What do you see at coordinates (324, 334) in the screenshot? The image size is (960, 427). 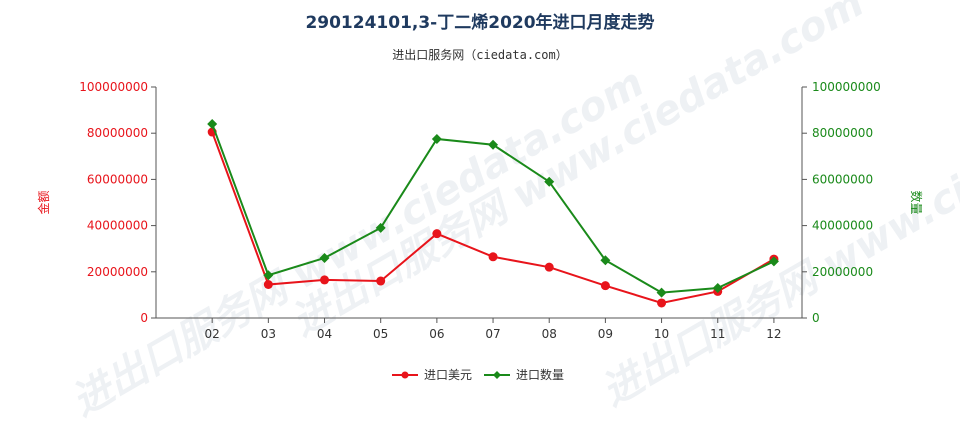 I see `x-tick-label: 04` at bounding box center [324, 334].